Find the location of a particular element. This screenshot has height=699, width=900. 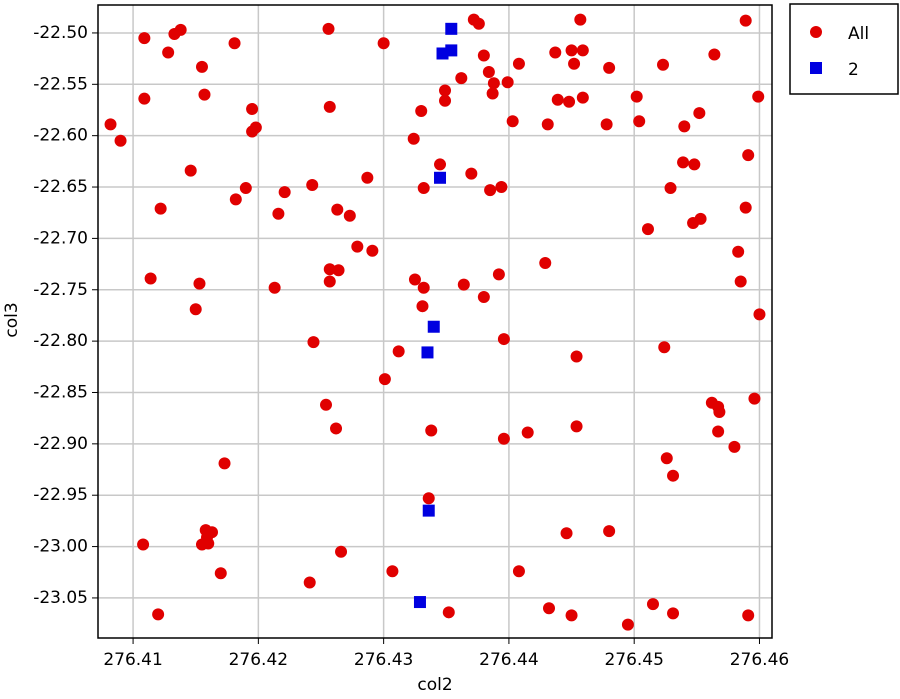

y-tick-label: -22.50 is located at coordinates (60, 33).